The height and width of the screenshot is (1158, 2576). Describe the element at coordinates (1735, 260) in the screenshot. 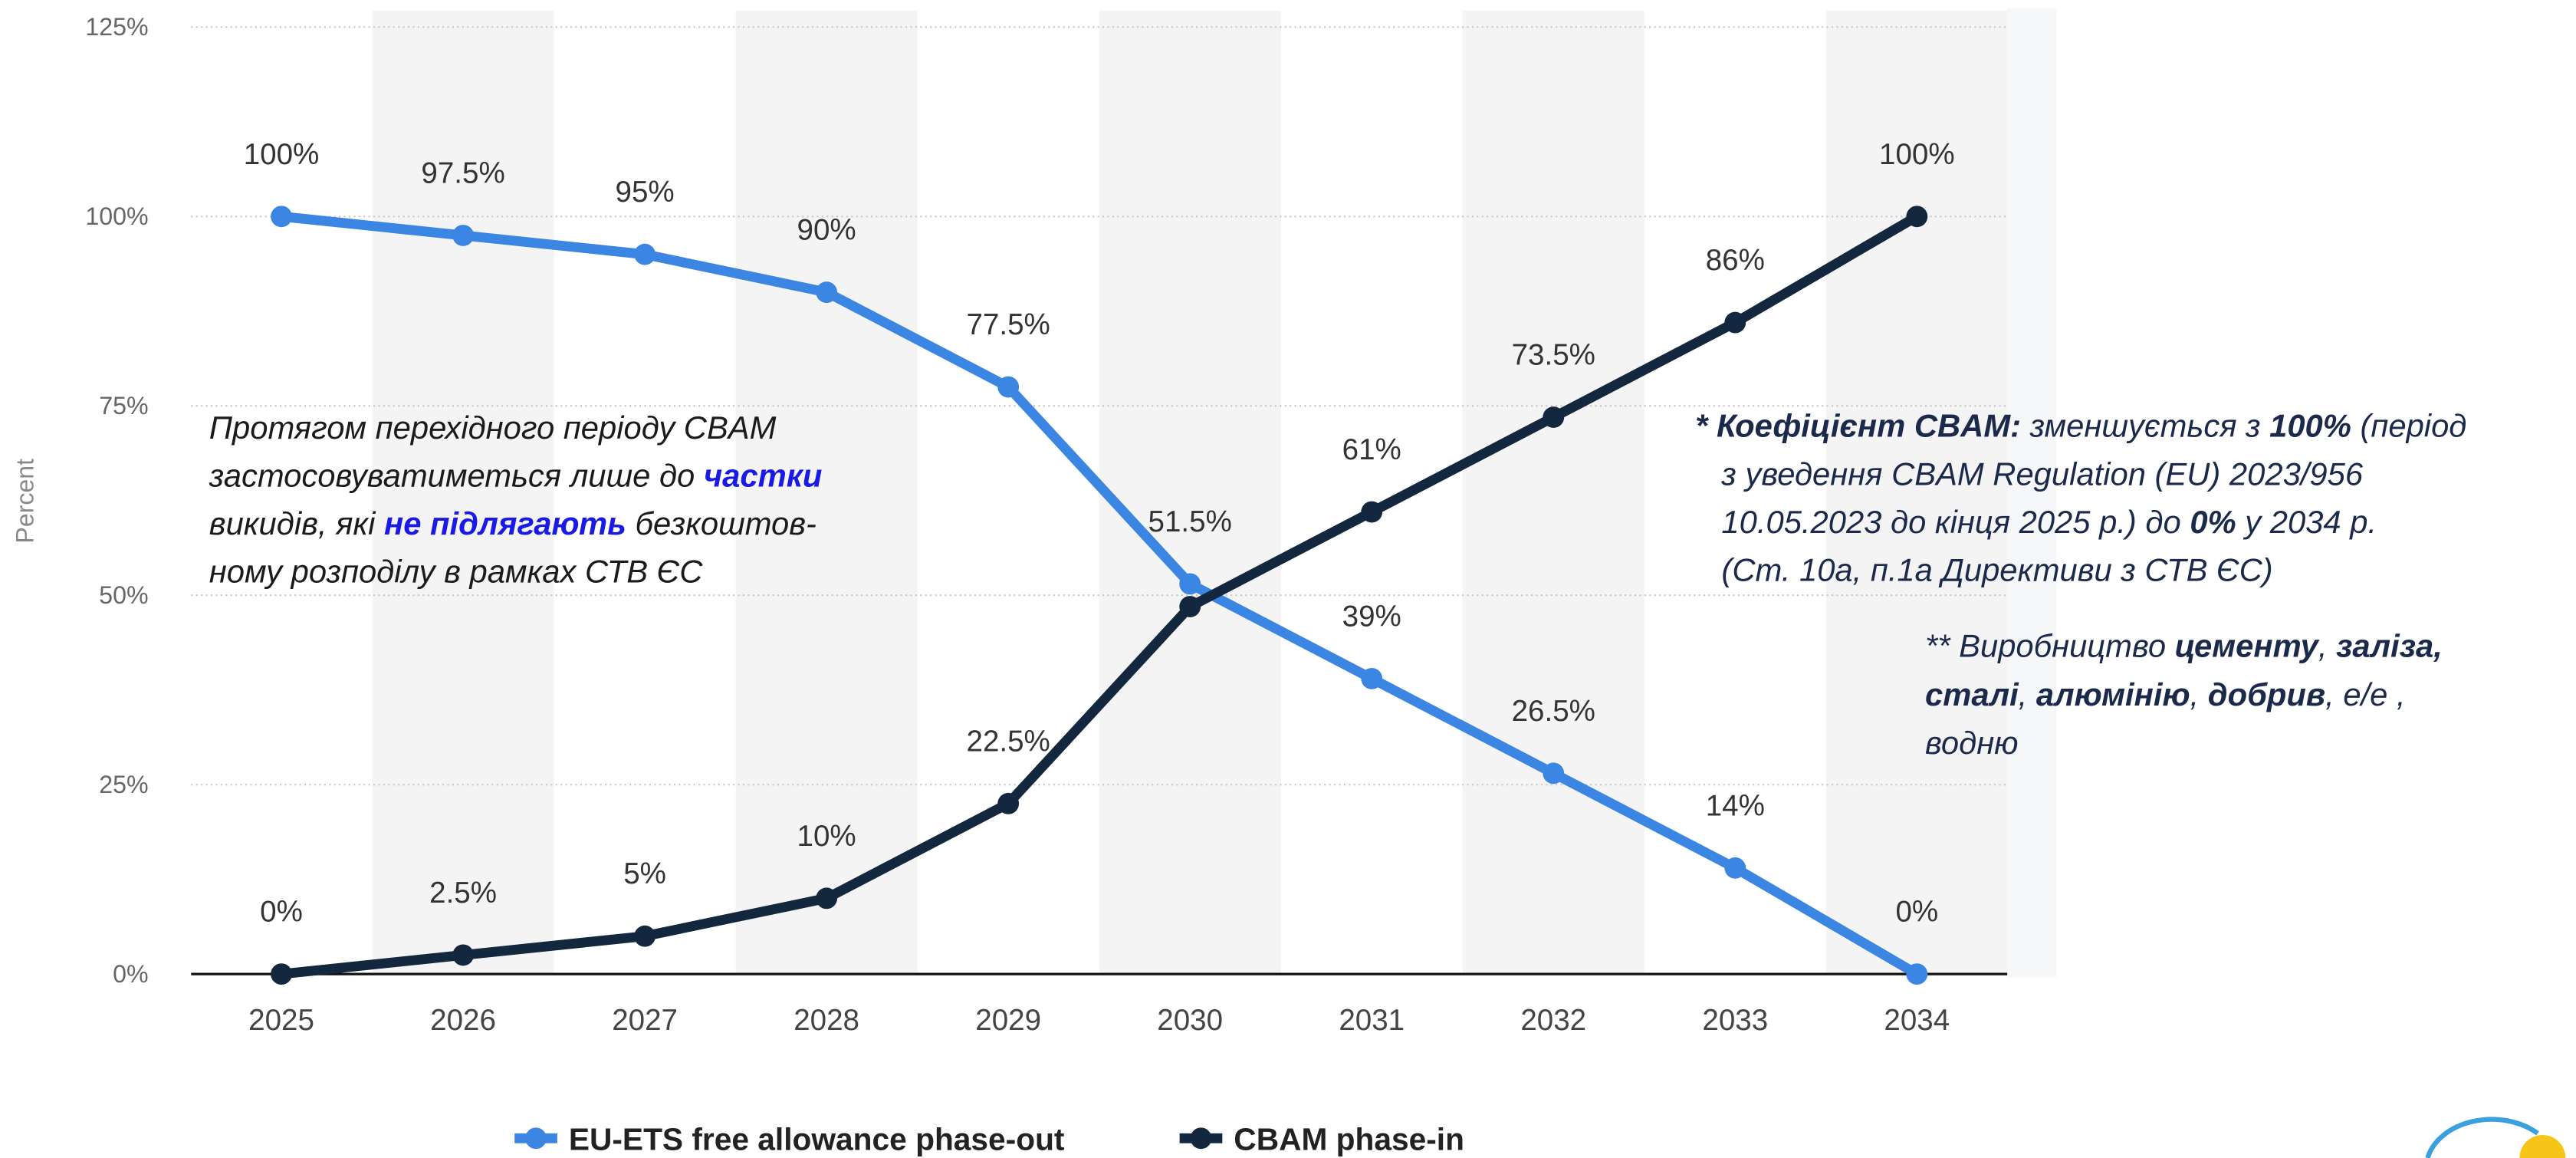

I see `data-label: 86%` at that location.